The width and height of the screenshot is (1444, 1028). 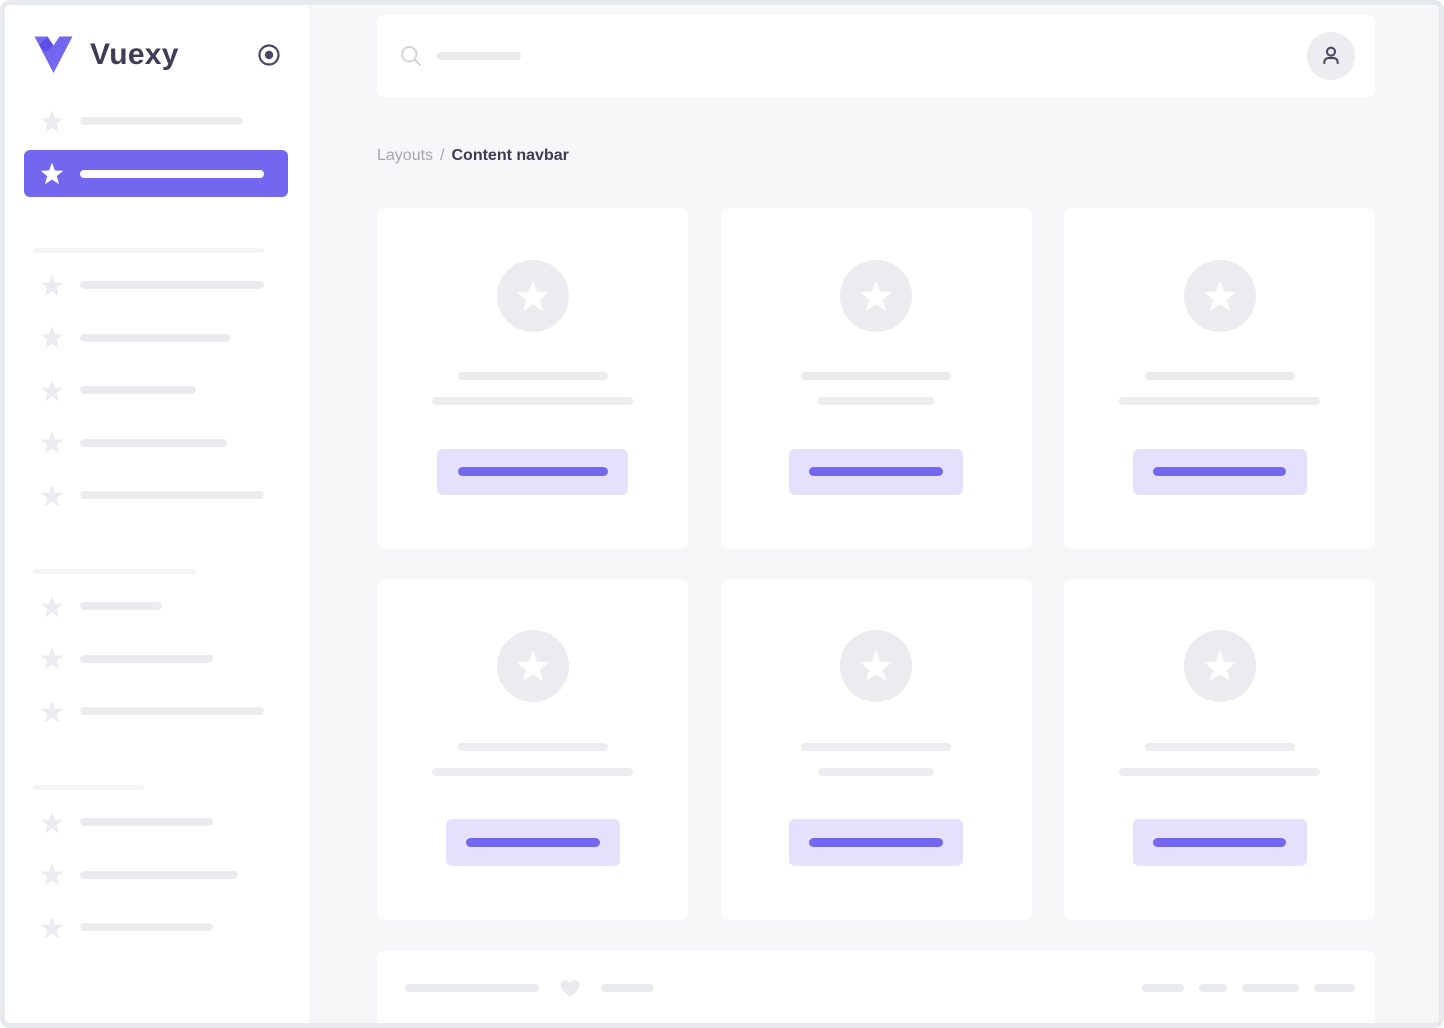 I want to click on footer-credit-skeleton, so click(x=627, y=987).